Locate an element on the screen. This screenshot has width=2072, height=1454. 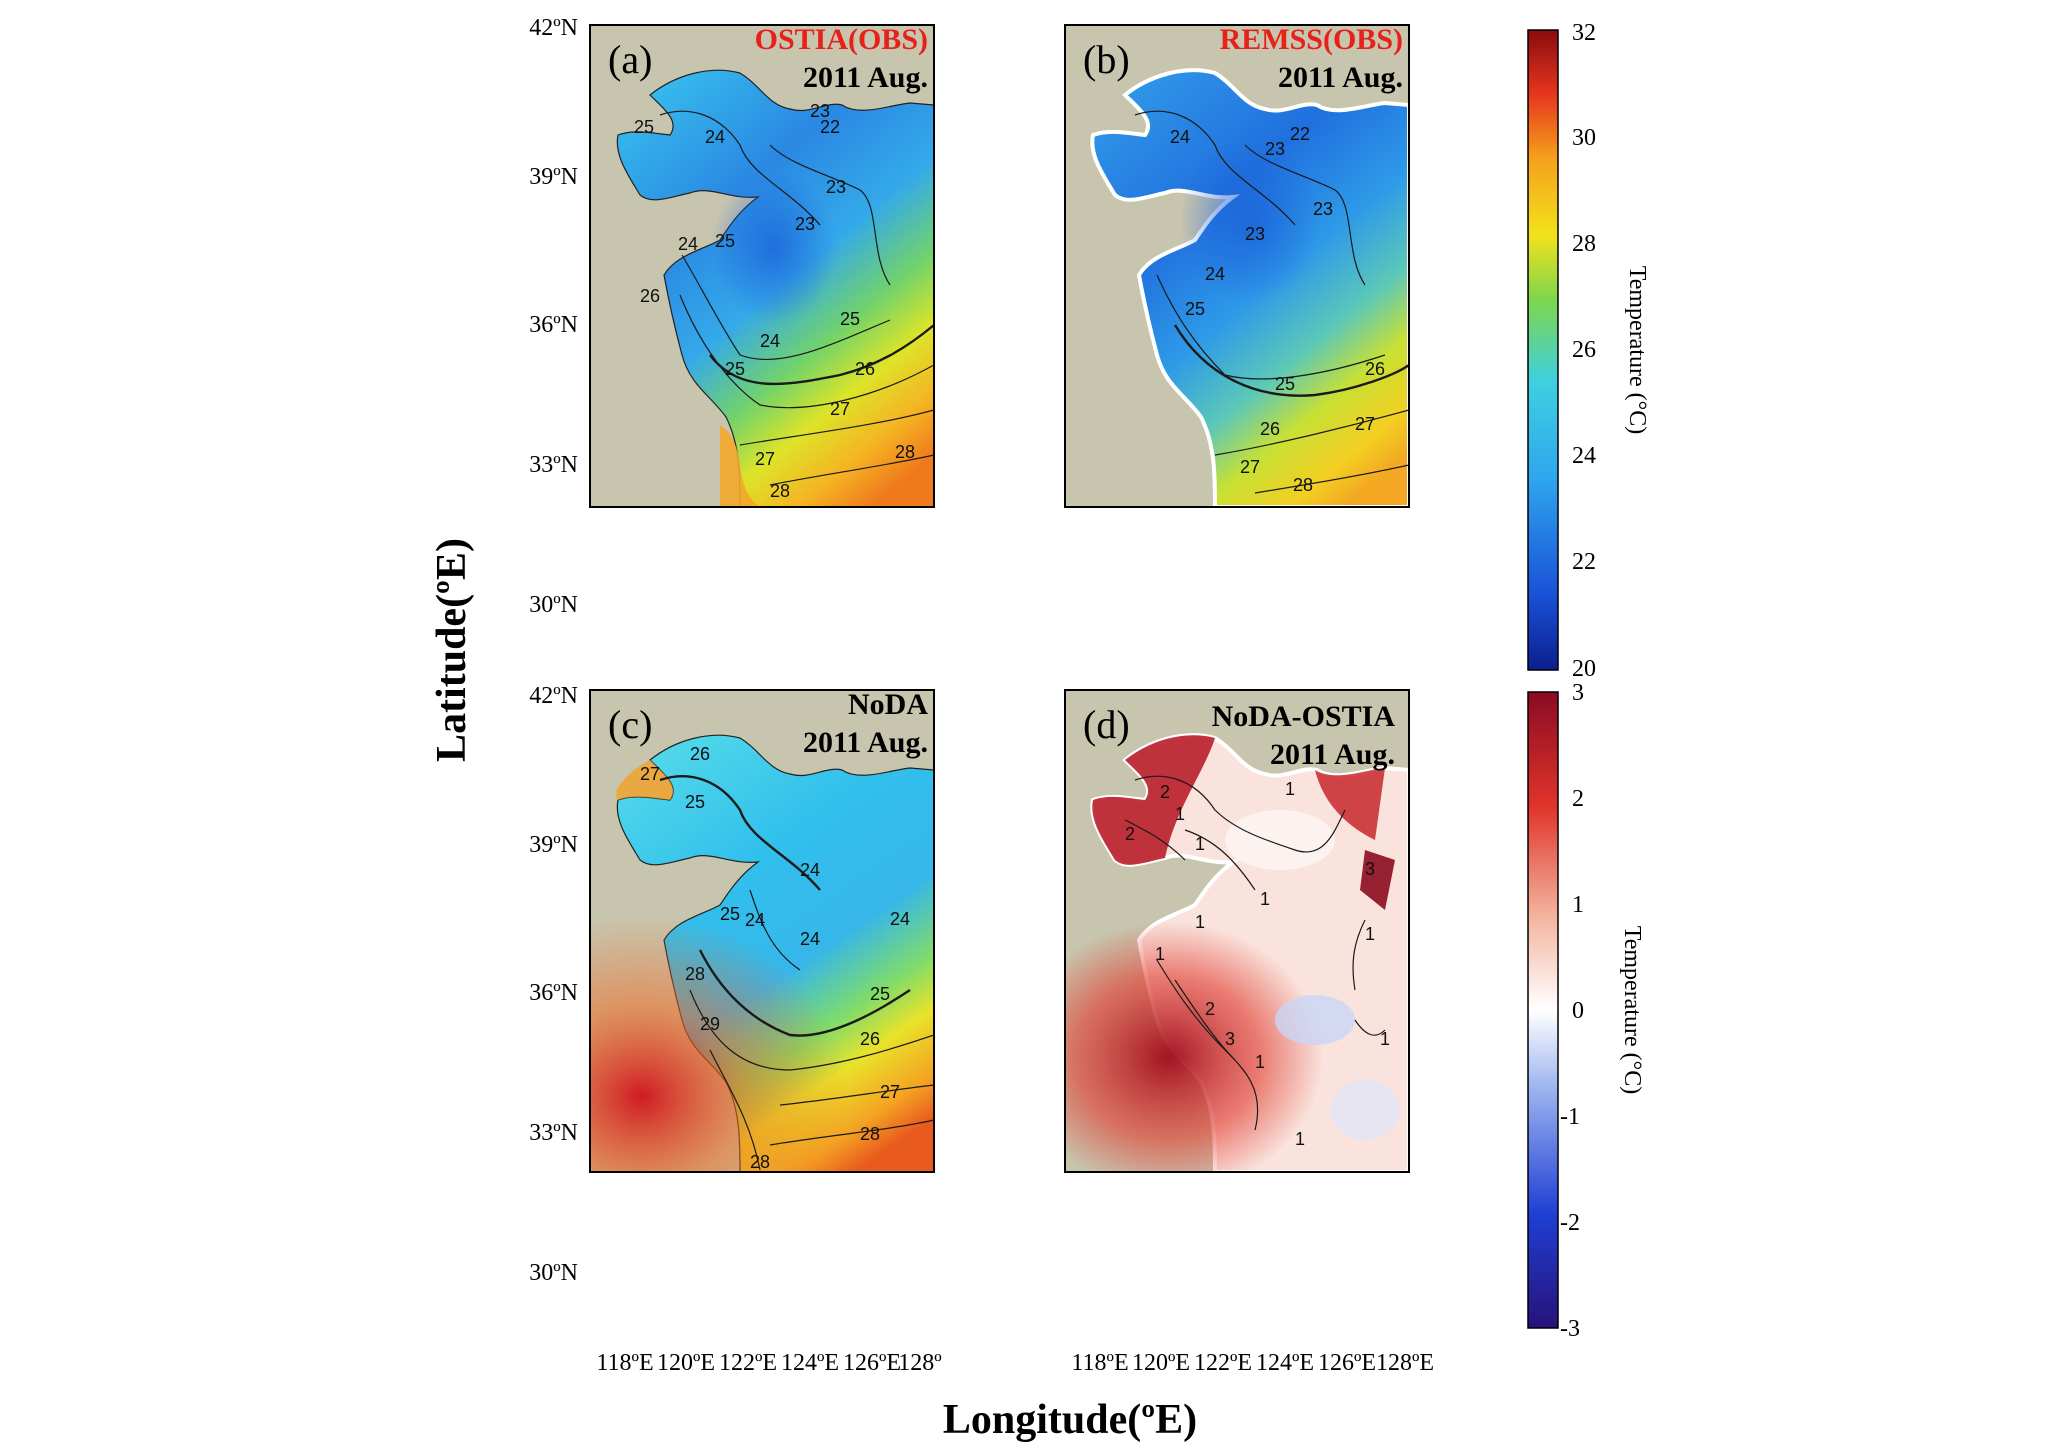
colorbar-tick: -3 is located at coordinates (1570, 1329).